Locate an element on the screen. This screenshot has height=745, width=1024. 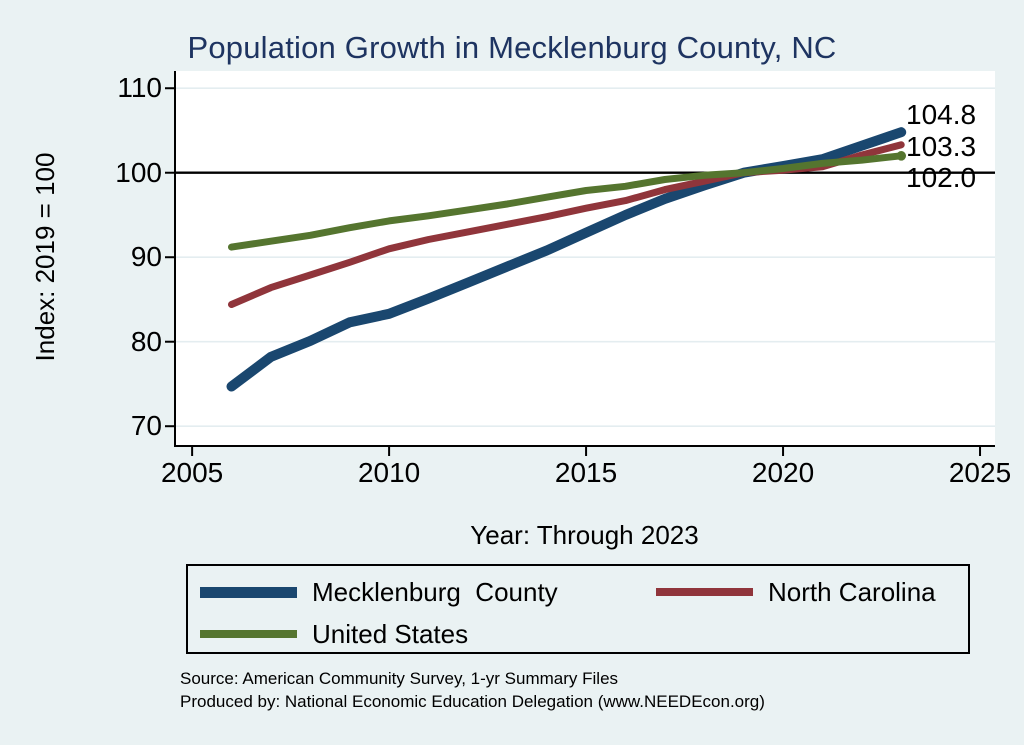
x-tick-label: 2015 is located at coordinates (586, 472).